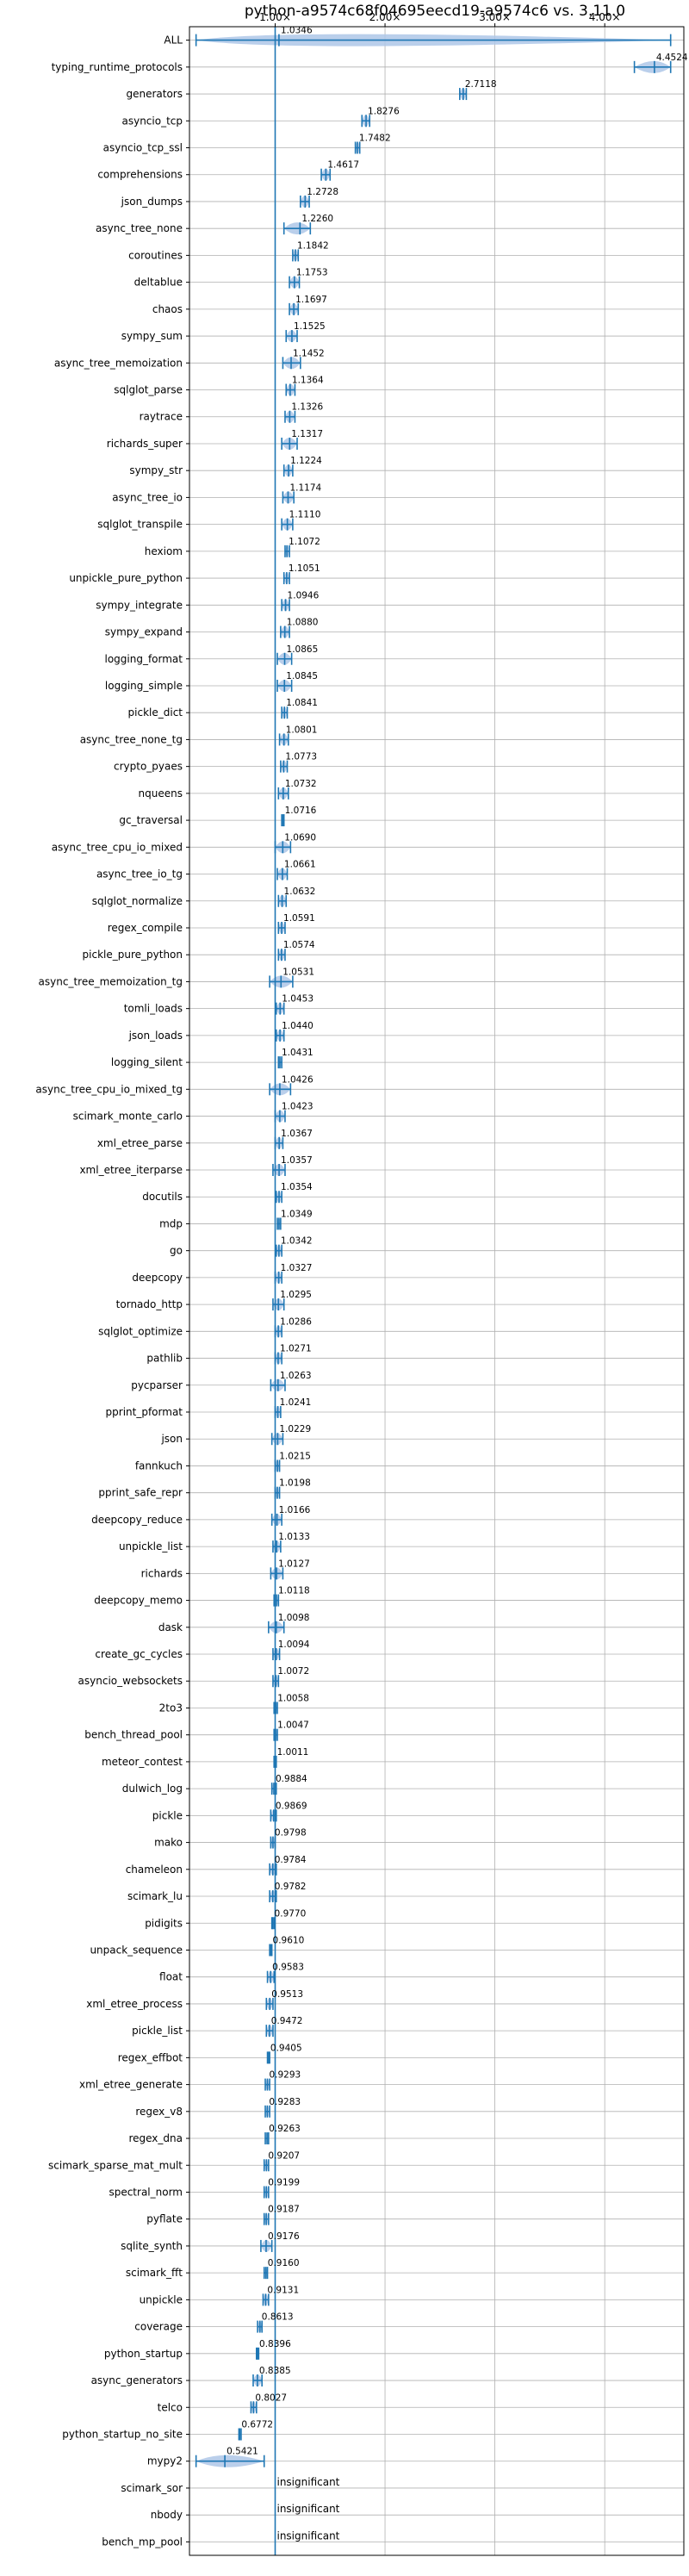  Describe the element at coordinates (284, 2182) in the screenshot. I see `value-label: 0.9199` at that location.